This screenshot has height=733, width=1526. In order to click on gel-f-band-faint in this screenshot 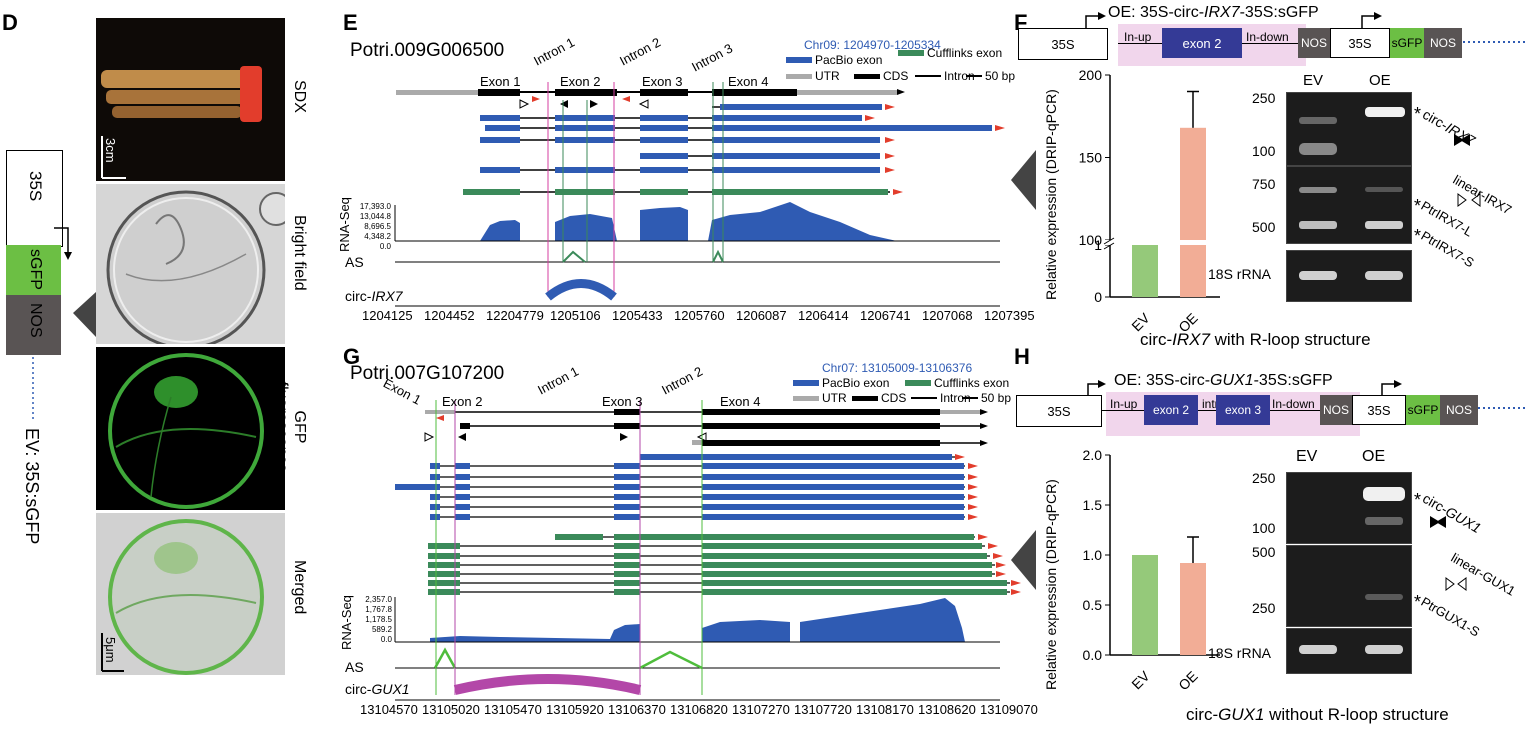, I will do `click(1318, 120)`.